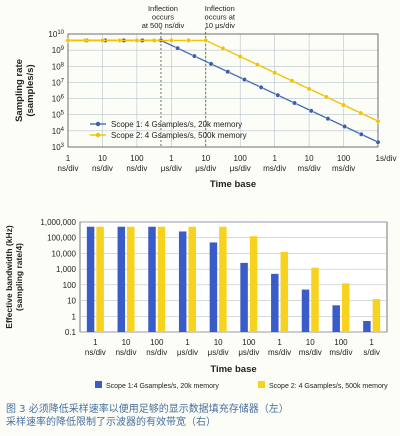  I want to click on legend-label-2: Scope 2: 4 Gsamples/s, 500k memory, so click(179, 135).